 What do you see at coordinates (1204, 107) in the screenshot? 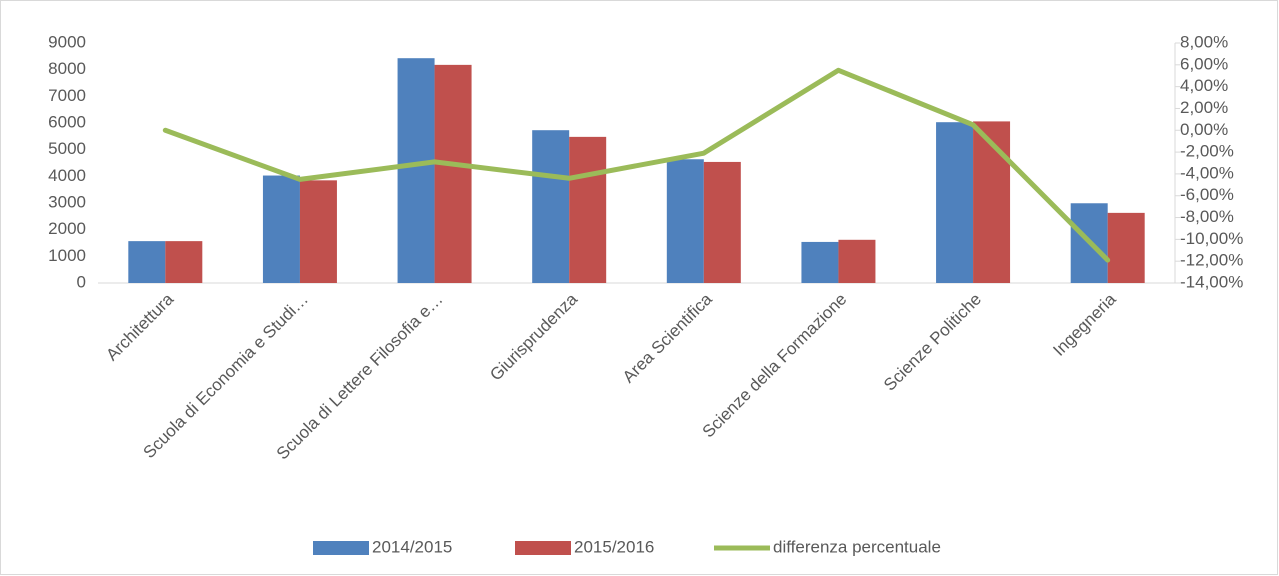
I see `y2-tick-label: 2,00%` at bounding box center [1204, 107].